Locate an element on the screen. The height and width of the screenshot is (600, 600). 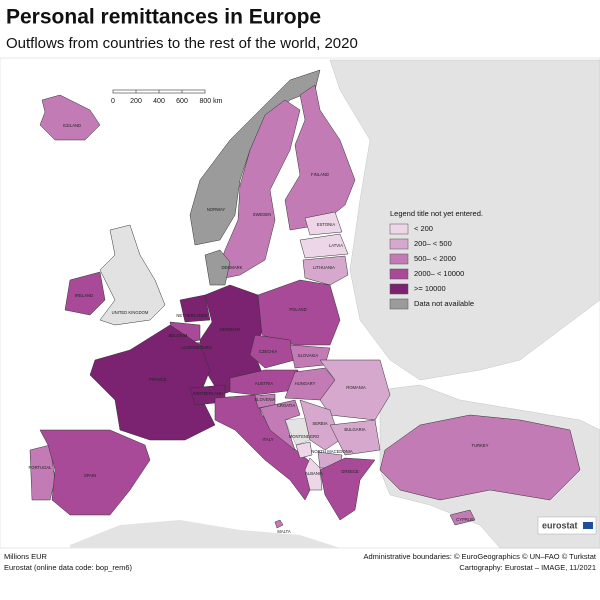
legend-label: Data not available is located at coordinates (444, 303).